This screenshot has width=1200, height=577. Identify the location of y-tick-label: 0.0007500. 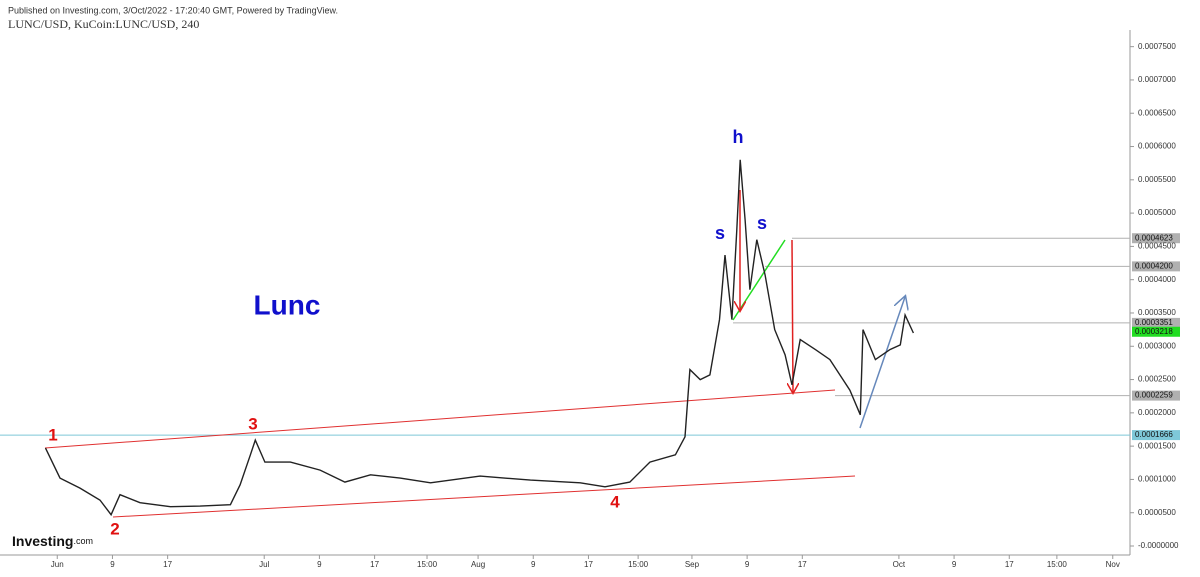
(1157, 46).